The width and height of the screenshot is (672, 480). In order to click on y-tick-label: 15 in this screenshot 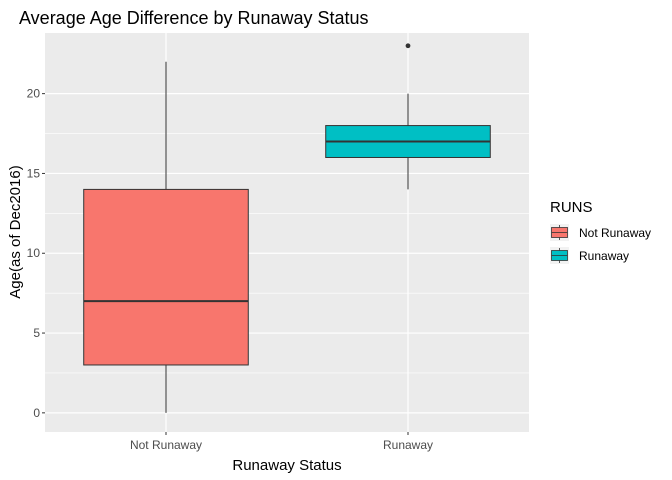, I will do `click(34, 173)`.